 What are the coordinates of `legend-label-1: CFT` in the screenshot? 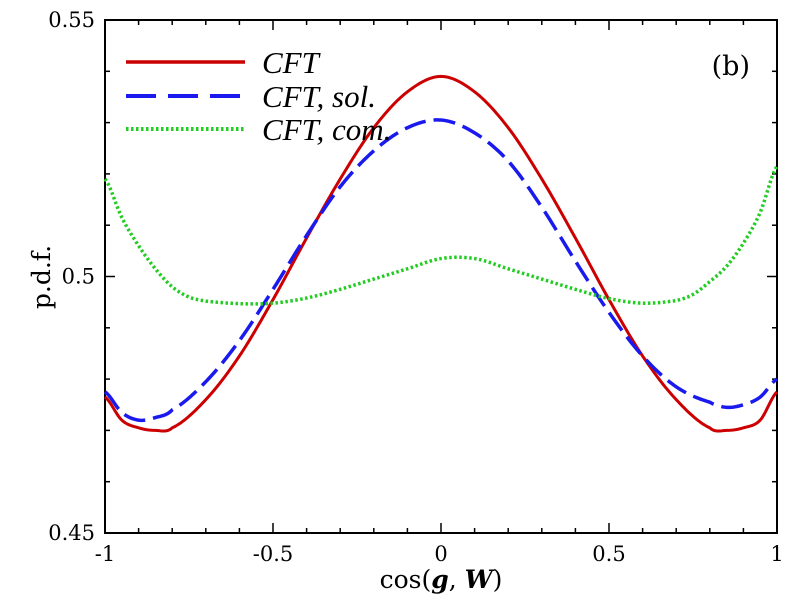 It's located at (292, 62).